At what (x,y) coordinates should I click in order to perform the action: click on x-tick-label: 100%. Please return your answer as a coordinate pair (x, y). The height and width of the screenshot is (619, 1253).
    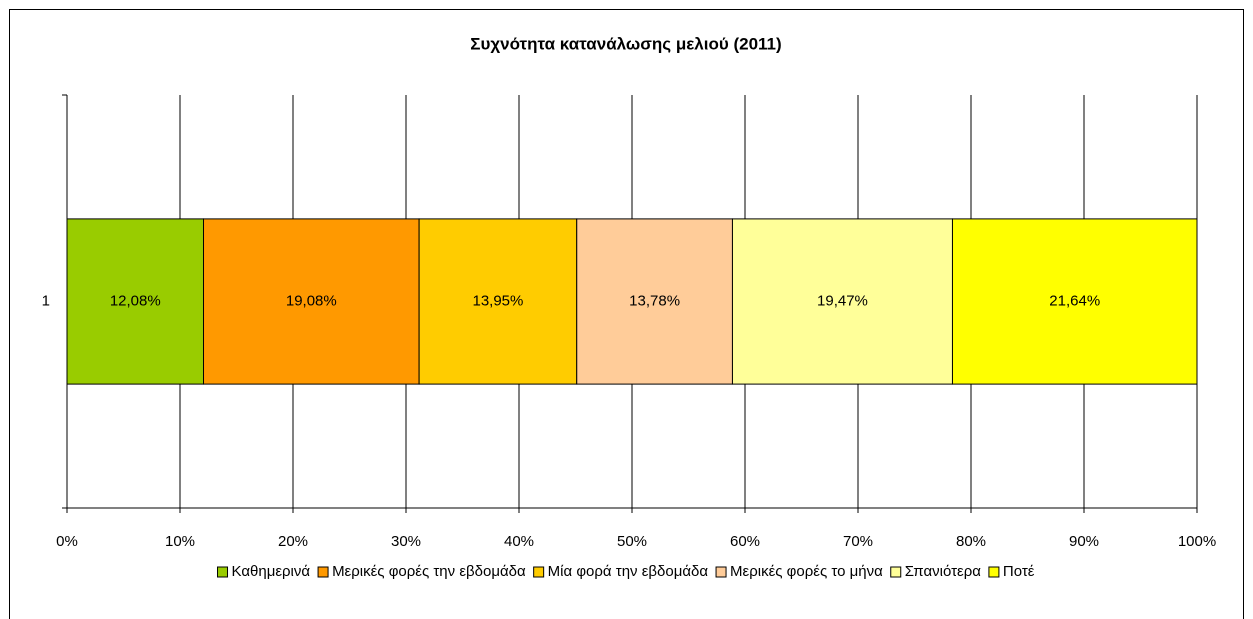
    Looking at the image, I should click on (1197, 541).